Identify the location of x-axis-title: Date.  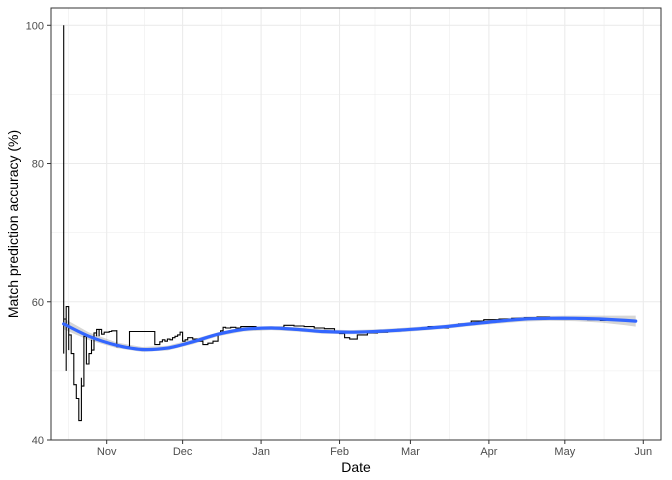
(356, 467).